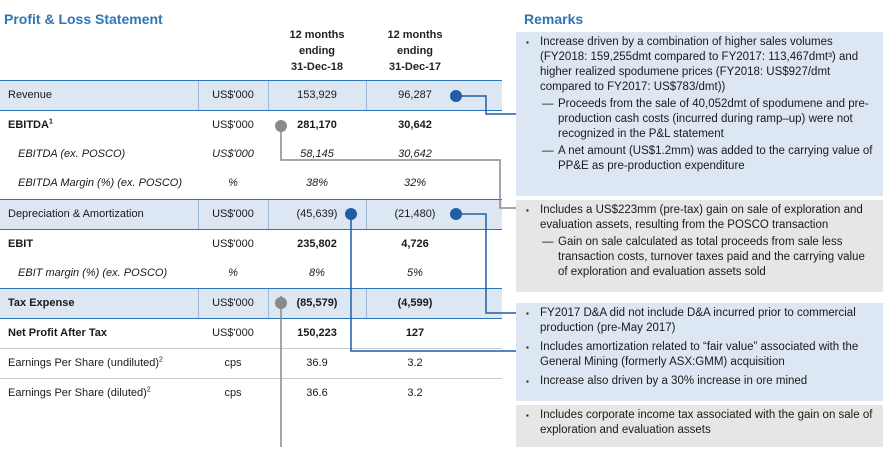 Image resolution: width=883 pixels, height=449 pixels. I want to click on table-row: EBITDA Margin (%) (ex. POSCO) % 38% 32%, so click(251, 183).